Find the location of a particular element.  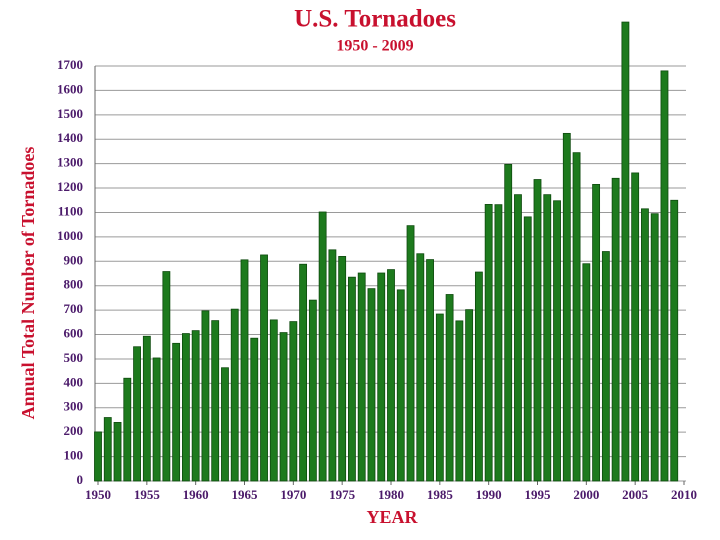

y-tick-label: 700 is located at coordinates (74, 308).